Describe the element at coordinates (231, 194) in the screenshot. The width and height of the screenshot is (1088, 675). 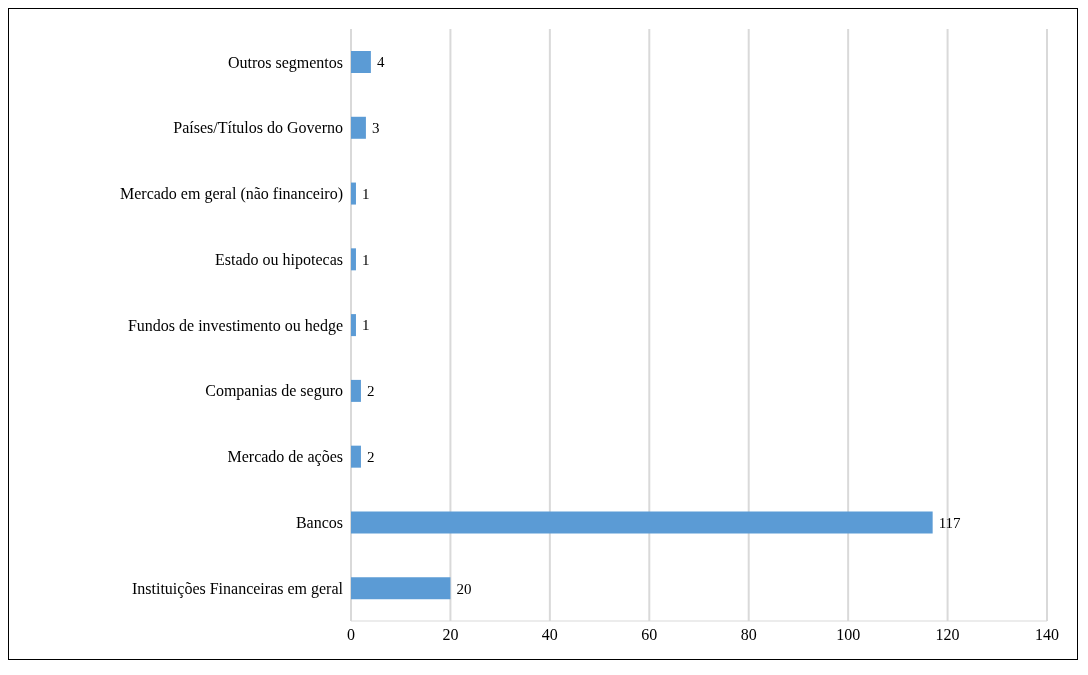
I see `y-tick-label: Mercado em geral (não financeiro)` at that location.